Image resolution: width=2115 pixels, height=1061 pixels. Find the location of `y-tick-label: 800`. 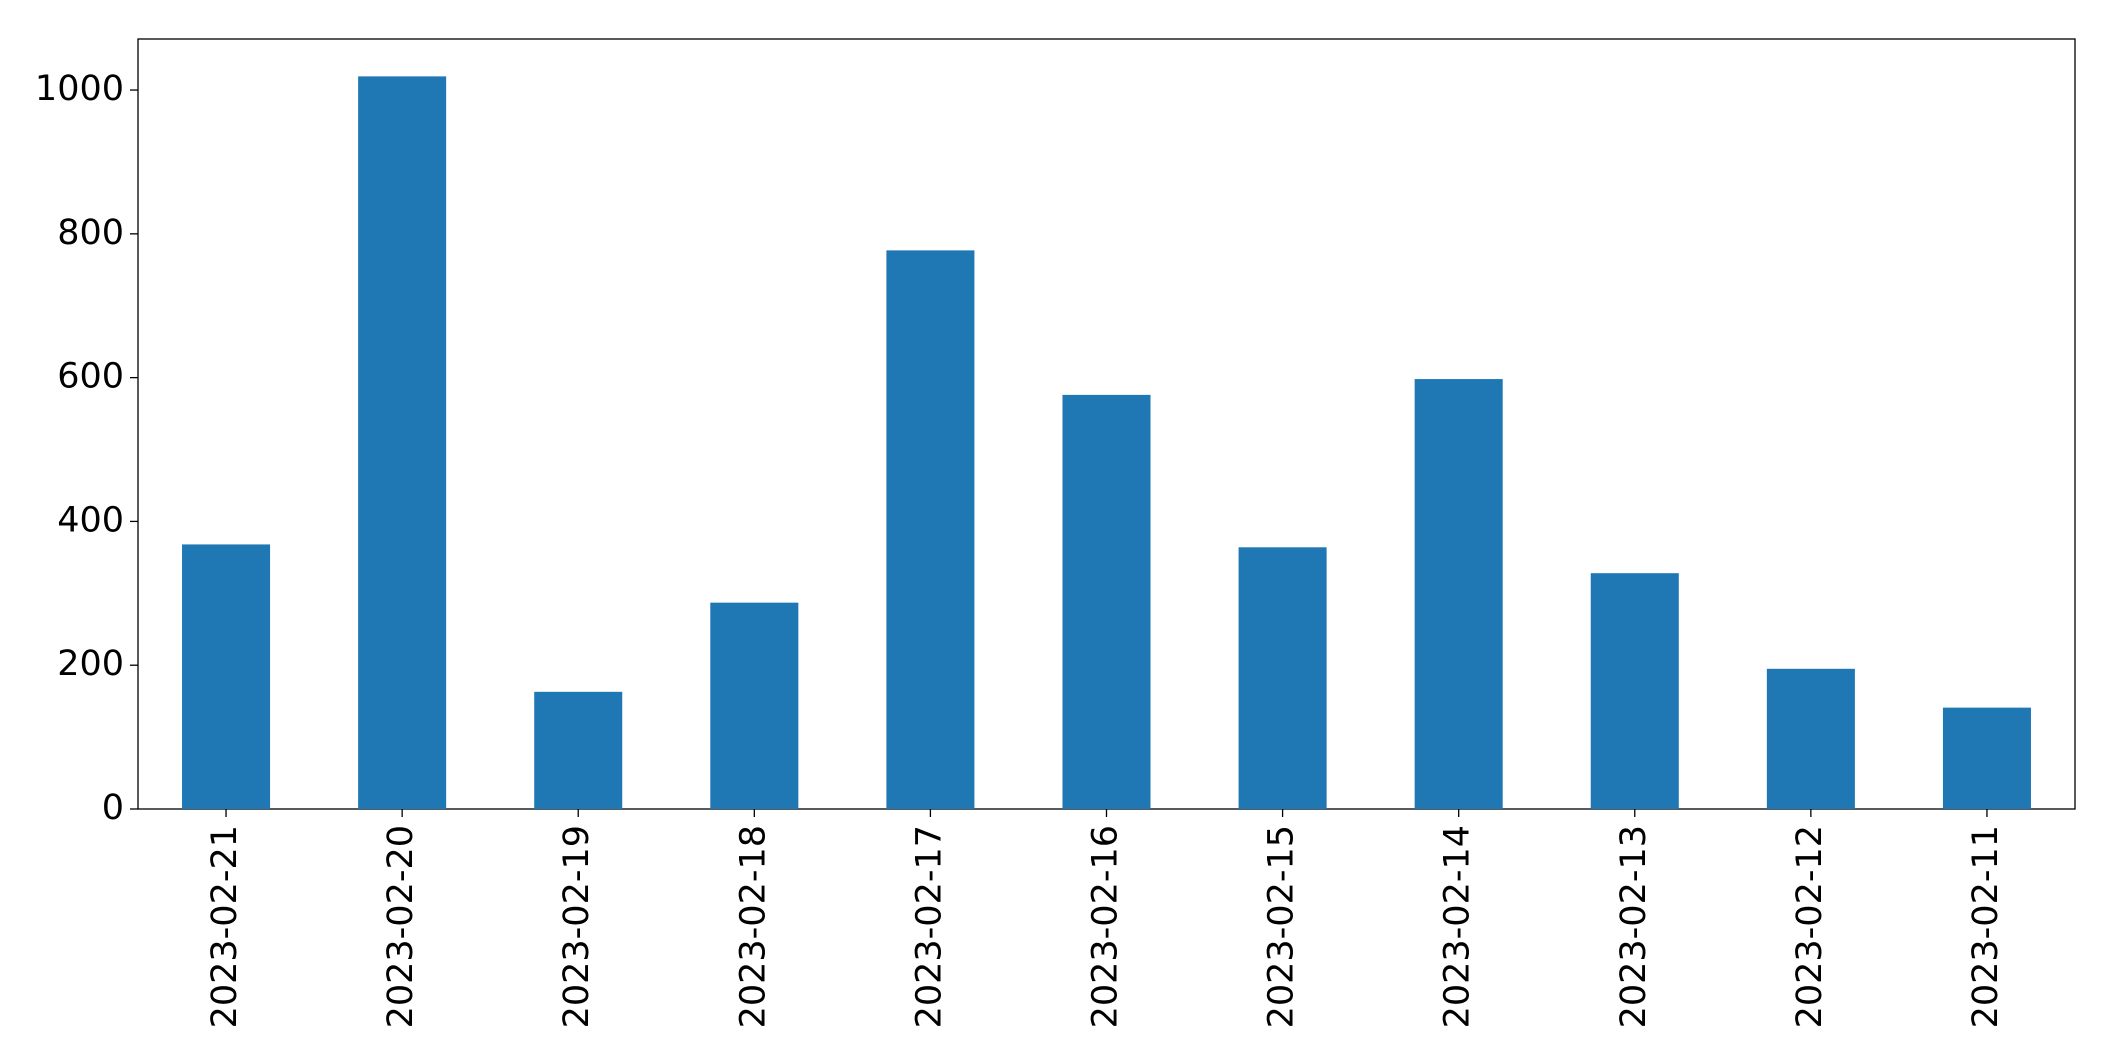

y-tick-label: 800 is located at coordinates (90, 233).